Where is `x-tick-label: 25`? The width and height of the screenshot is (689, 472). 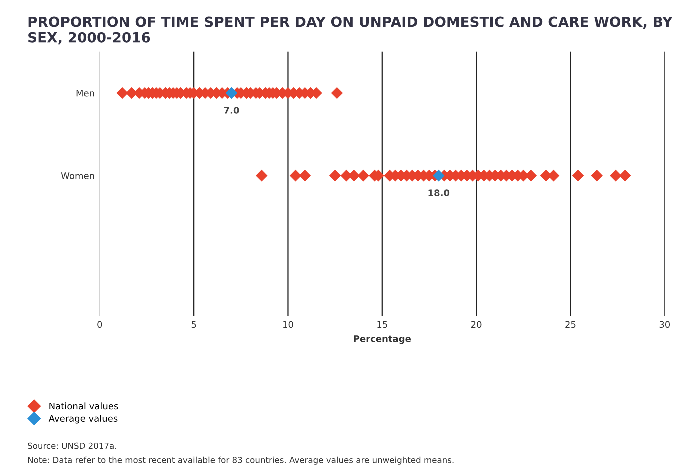 x-tick-label: 25 is located at coordinates (571, 324).